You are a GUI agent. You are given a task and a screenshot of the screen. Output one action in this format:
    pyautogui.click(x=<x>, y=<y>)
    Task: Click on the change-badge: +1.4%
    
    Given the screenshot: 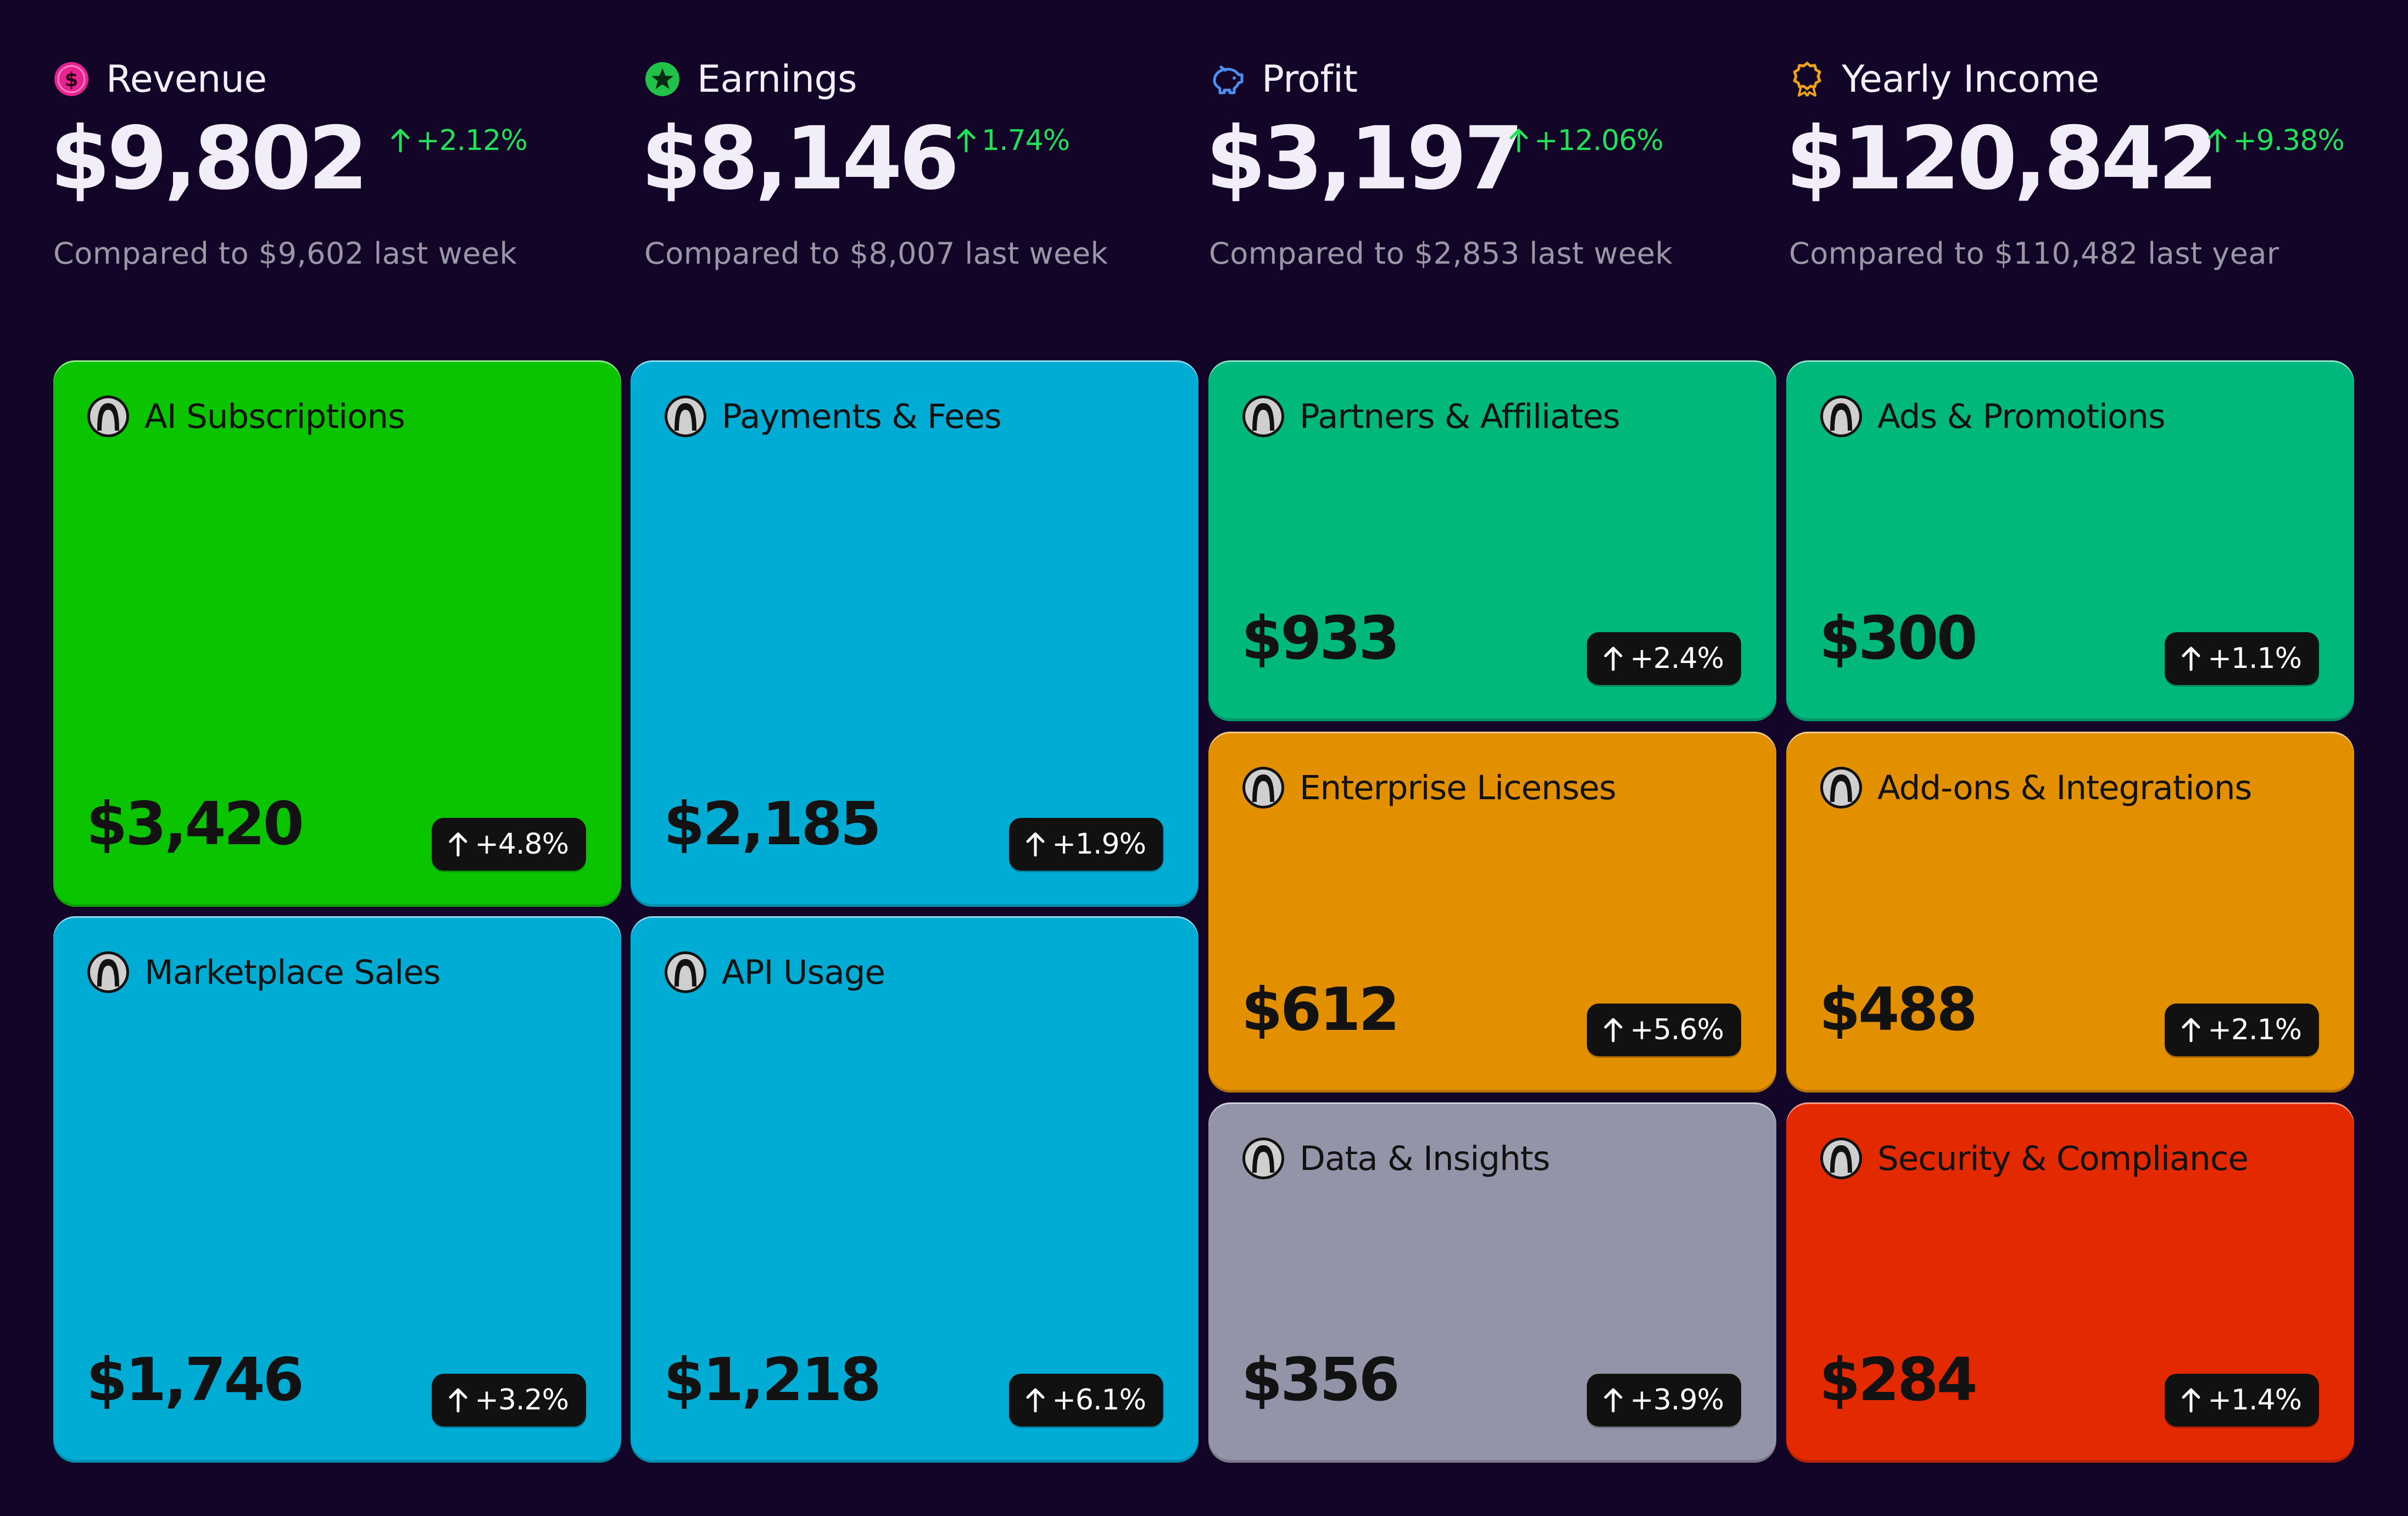 What is the action you would take?
    pyautogui.click(x=2242, y=1400)
    